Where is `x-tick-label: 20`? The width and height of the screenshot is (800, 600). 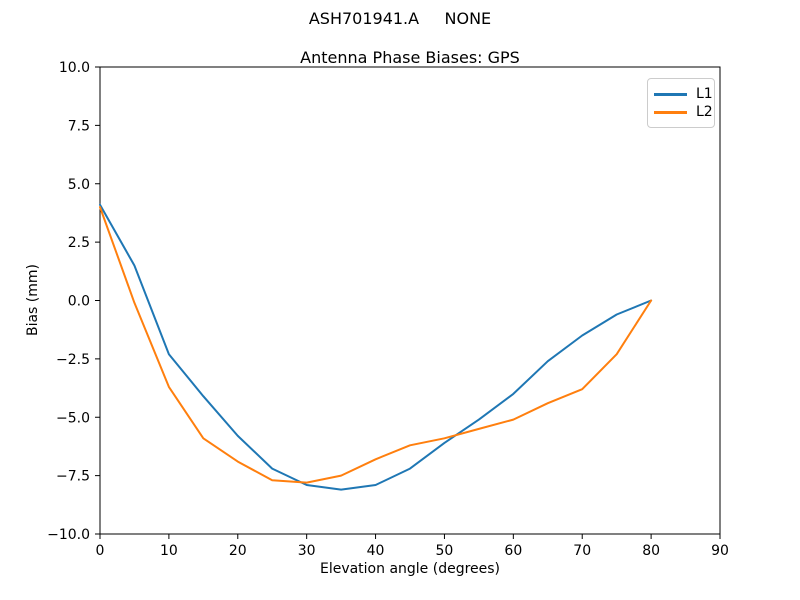 x-tick-label: 20 is located at coordinates (238, 551).